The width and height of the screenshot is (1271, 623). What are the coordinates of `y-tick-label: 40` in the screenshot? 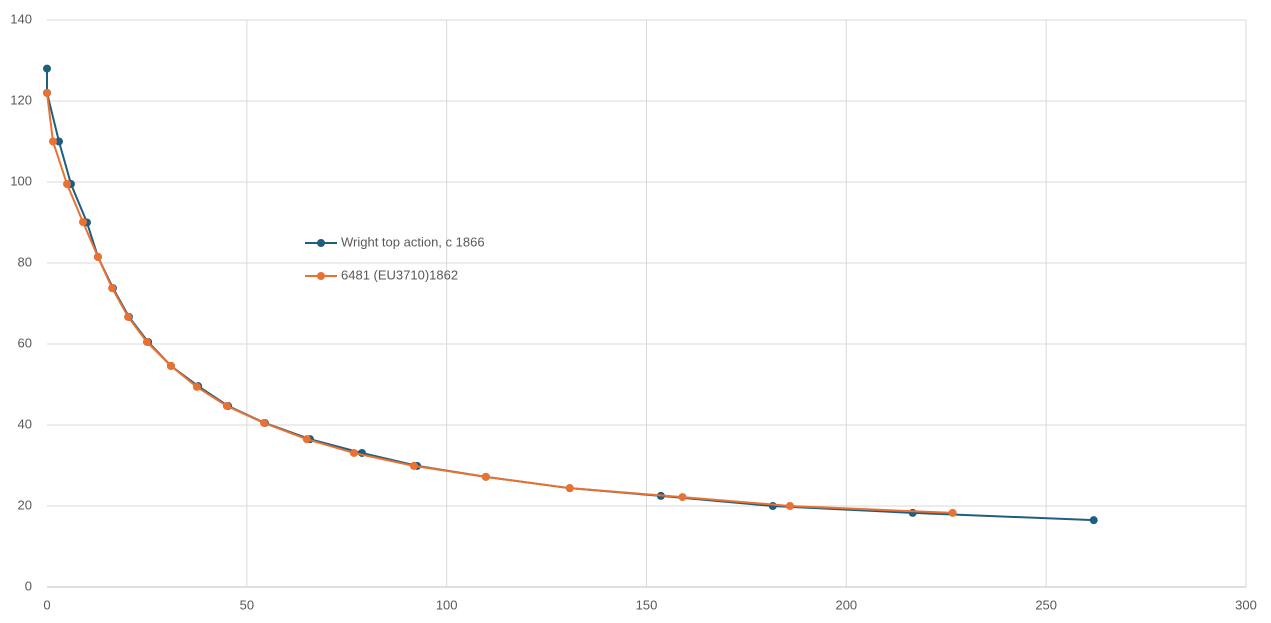 It's located at (25, 423).